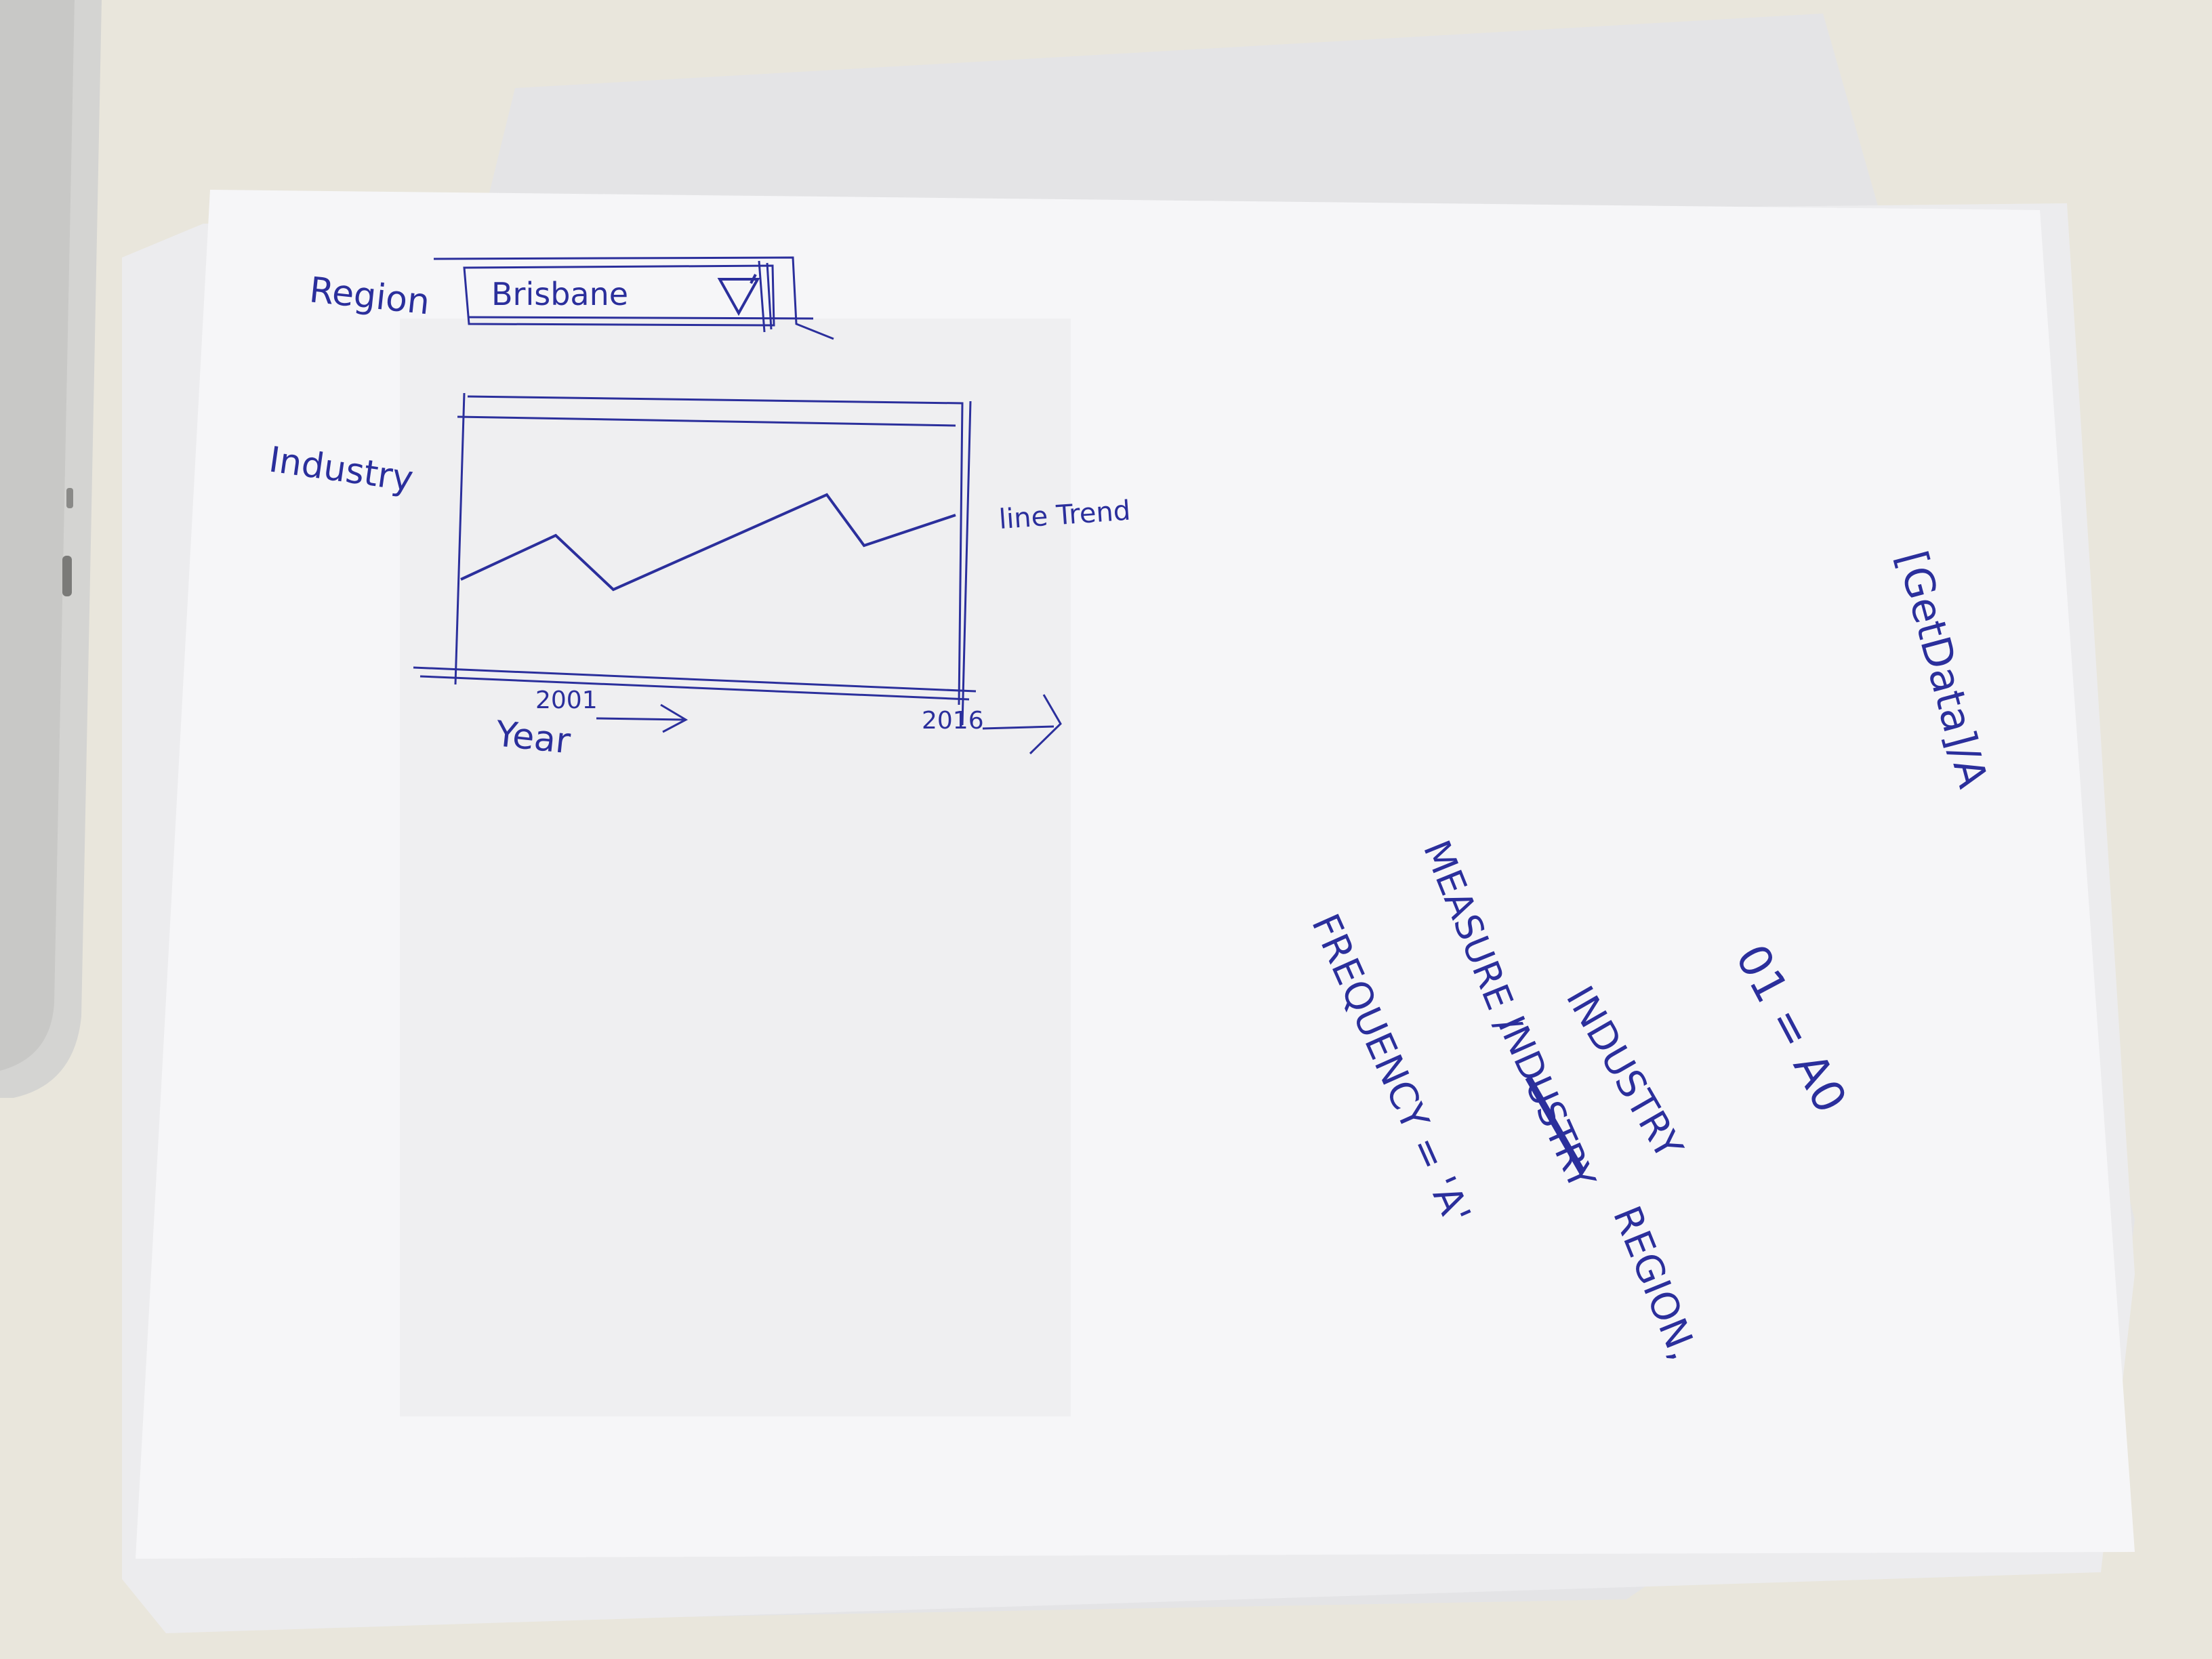 Image resolution: width=2212 pixels, height=1659 pixels. Describe the element at coordinates (634, 298) in the screenshot. I see `region-dropdown-sketch` at that location.